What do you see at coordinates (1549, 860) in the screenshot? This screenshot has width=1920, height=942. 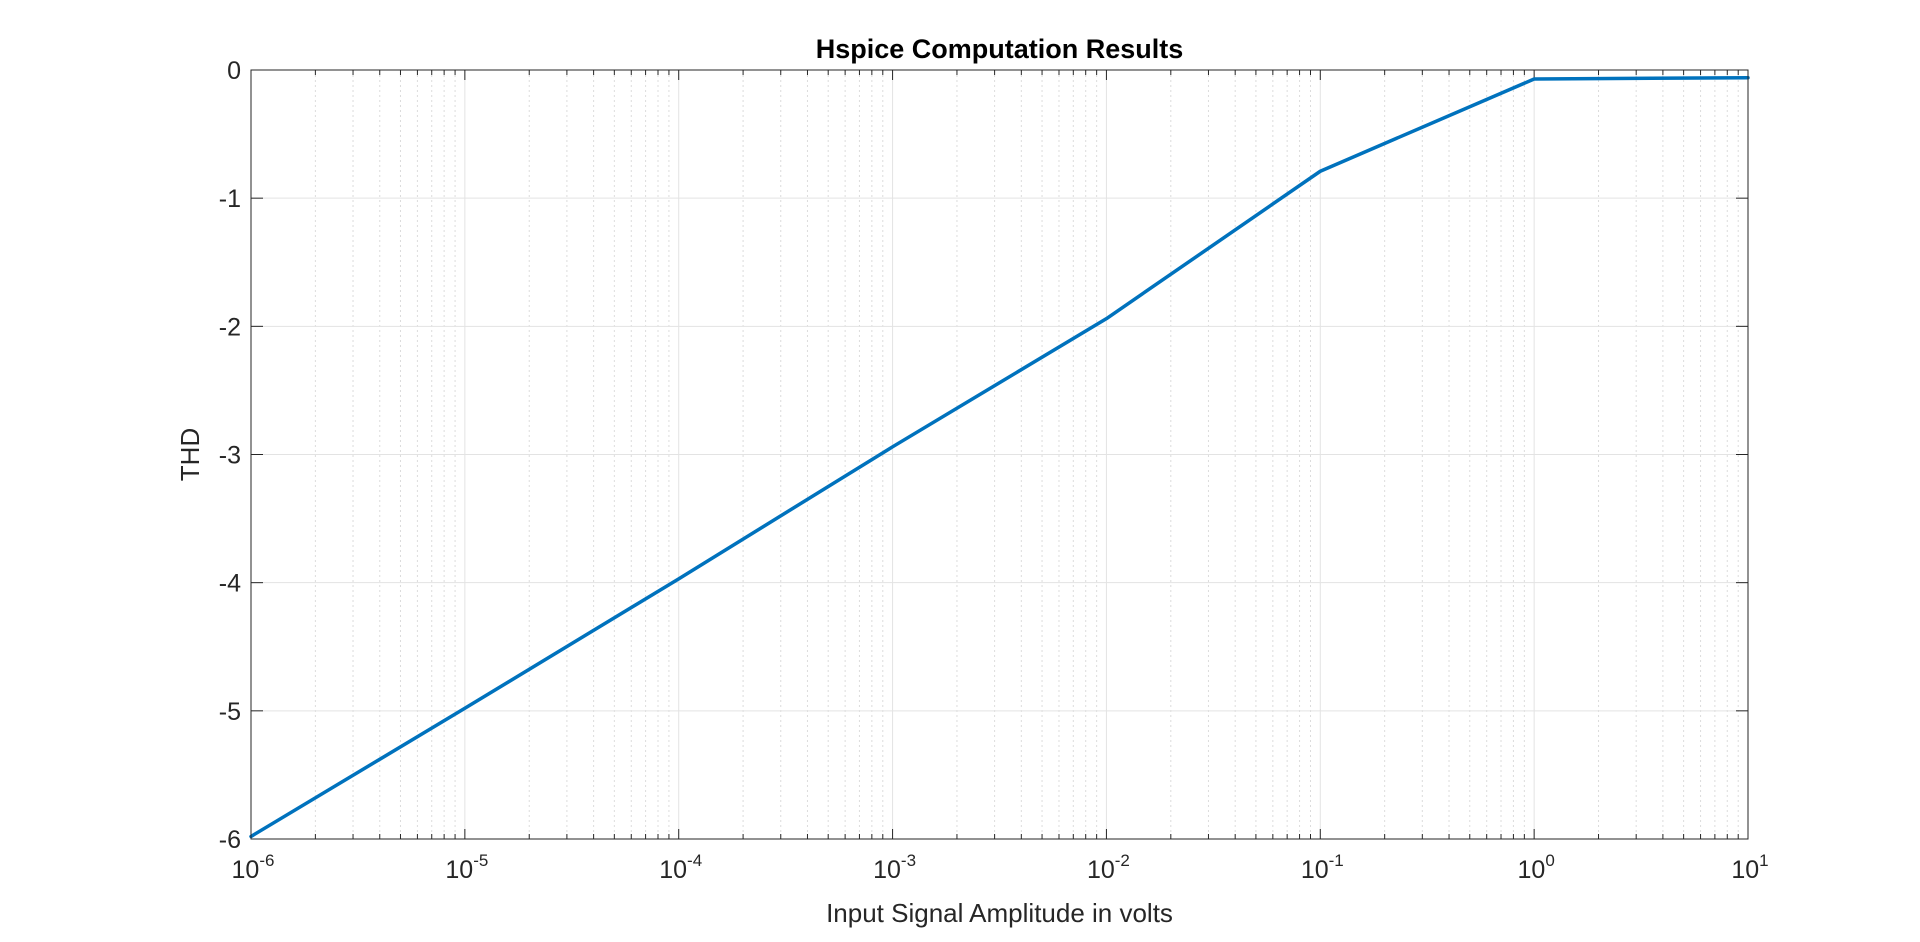 I see `x-tick-exponent: 0` at bounding box center [1549, 860].